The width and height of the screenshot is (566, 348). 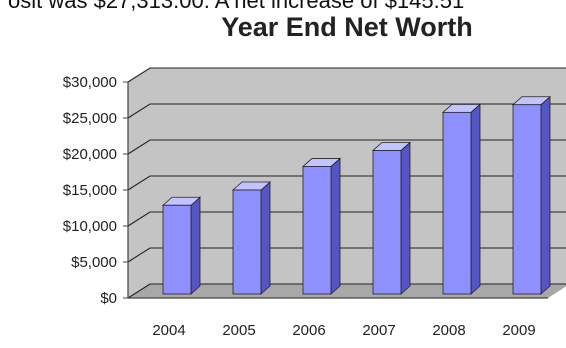 What do you see at coordinates (448, 330) in the screenshot?
I see `x-tick-label: 2008` at bounding box center [448, 330].